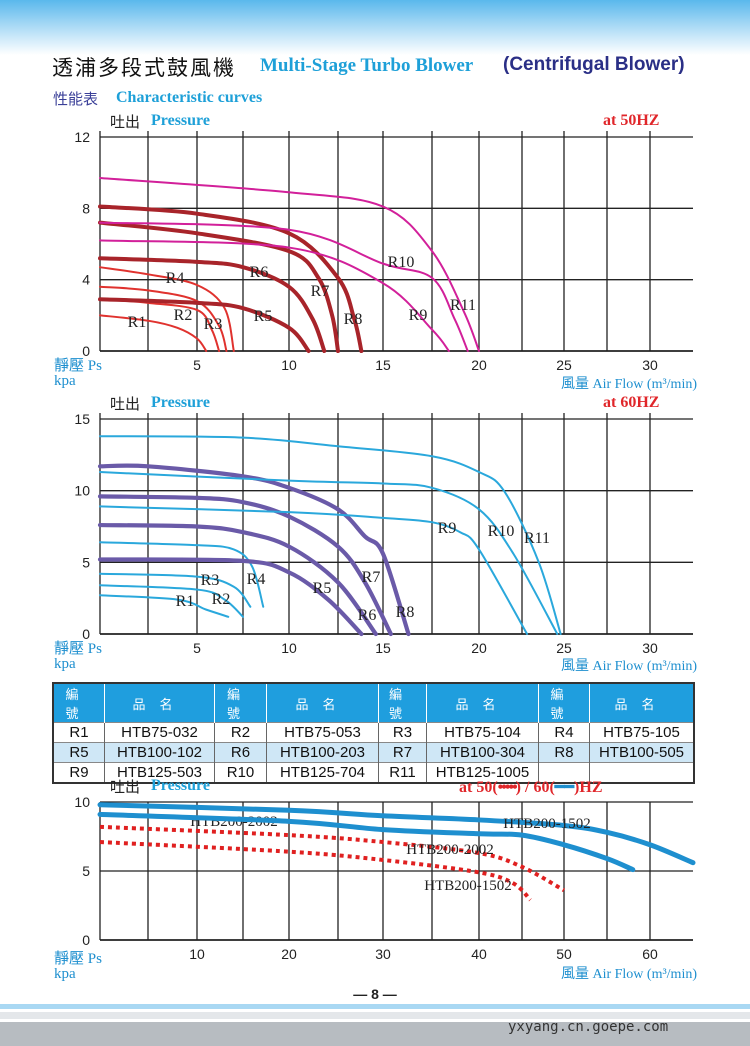  I want to click on curve-r7, so click(219, 286).